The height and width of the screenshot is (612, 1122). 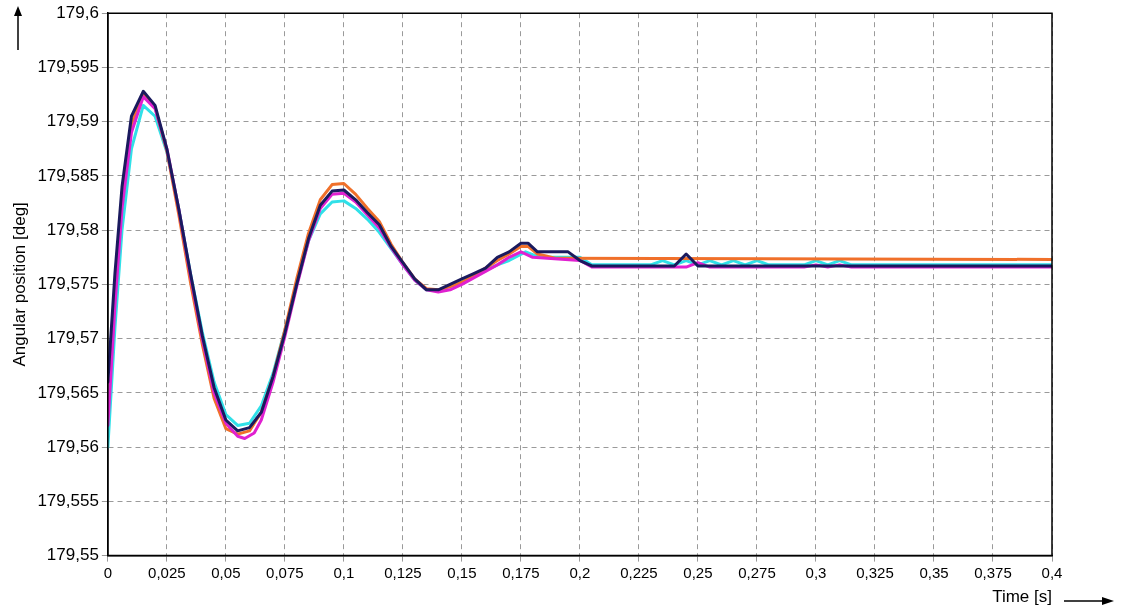 What do you see at coordinates (875, 572) in the screenshot?
I see `x-tick-label: 0,325` at bounding box center [875, 572].